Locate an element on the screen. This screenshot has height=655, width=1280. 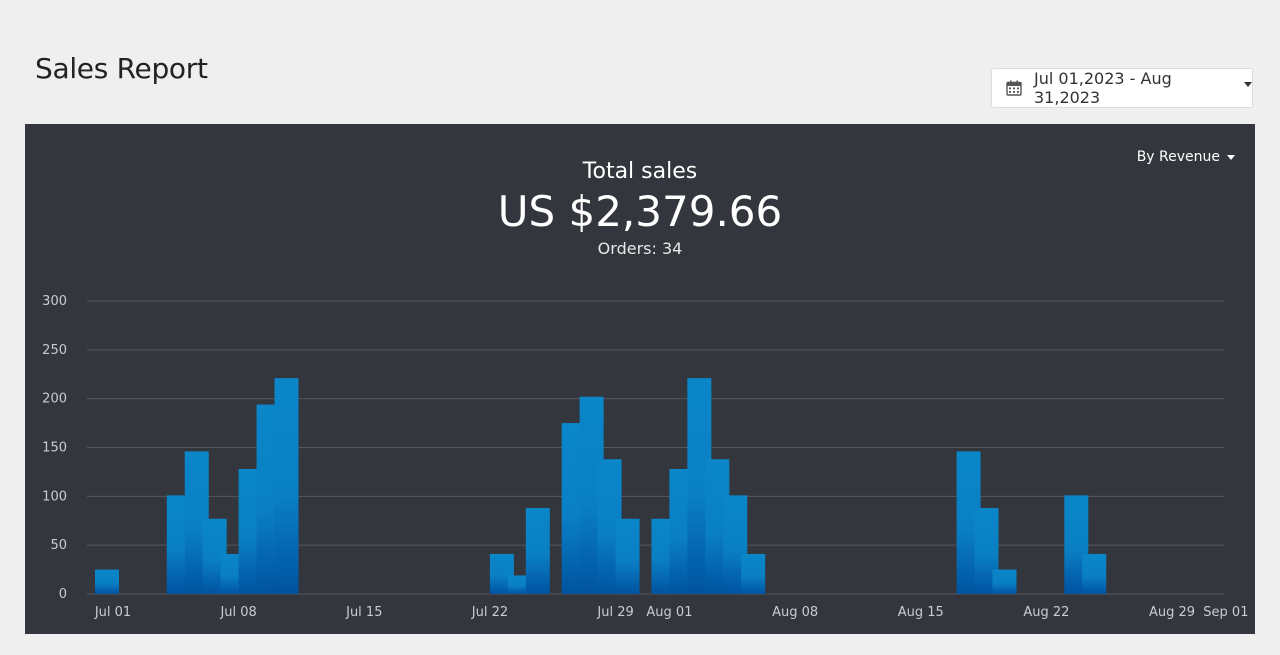
x-tick-label: Aug 15 is located at coordinates (921, 612).